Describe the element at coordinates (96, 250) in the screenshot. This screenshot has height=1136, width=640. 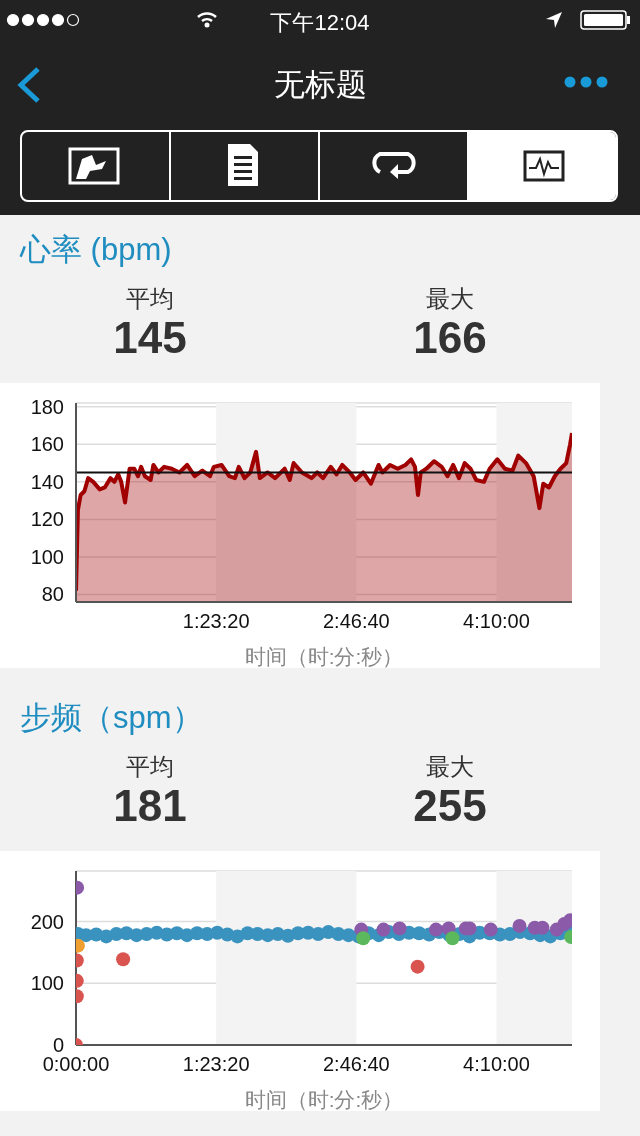
I see `chart-title: 心率 (bpm)` at that location.